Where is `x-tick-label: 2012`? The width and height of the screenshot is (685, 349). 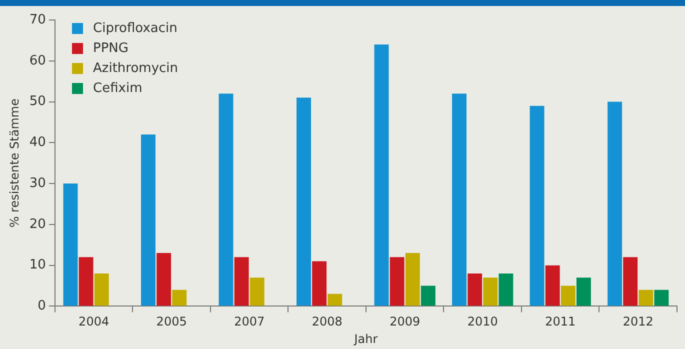
x-tick-label: 2012 is located at coordinates (638, 321).